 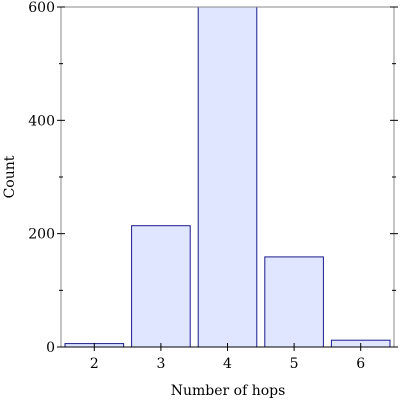 I want to click on x-tick-label: 4, so click(x=227, y=364).